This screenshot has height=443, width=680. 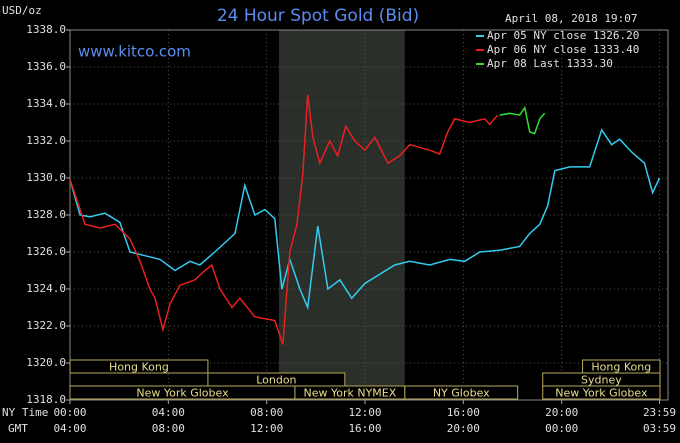 I want to click on y-tick-label: 1336.0, so click(x=46, y=66).